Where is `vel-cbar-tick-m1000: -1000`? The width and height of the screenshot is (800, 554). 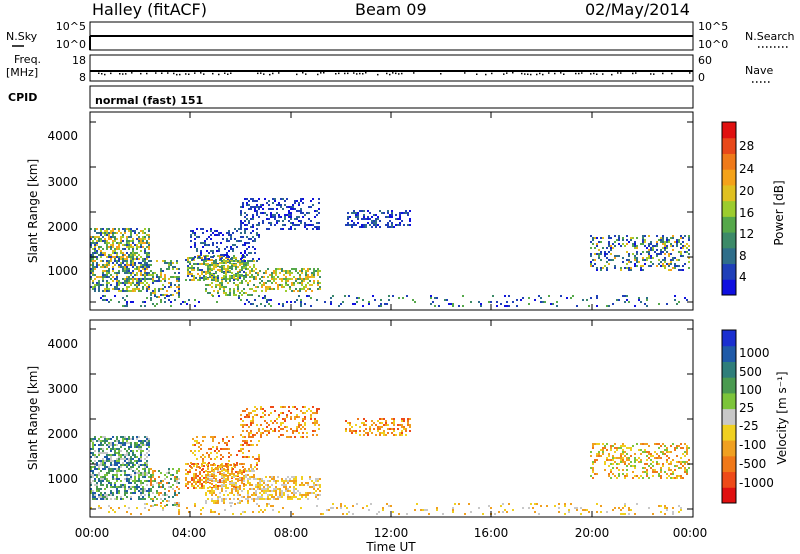 vel-cbar-tick-m1000: -1000 is located at coordinates (756, 483).